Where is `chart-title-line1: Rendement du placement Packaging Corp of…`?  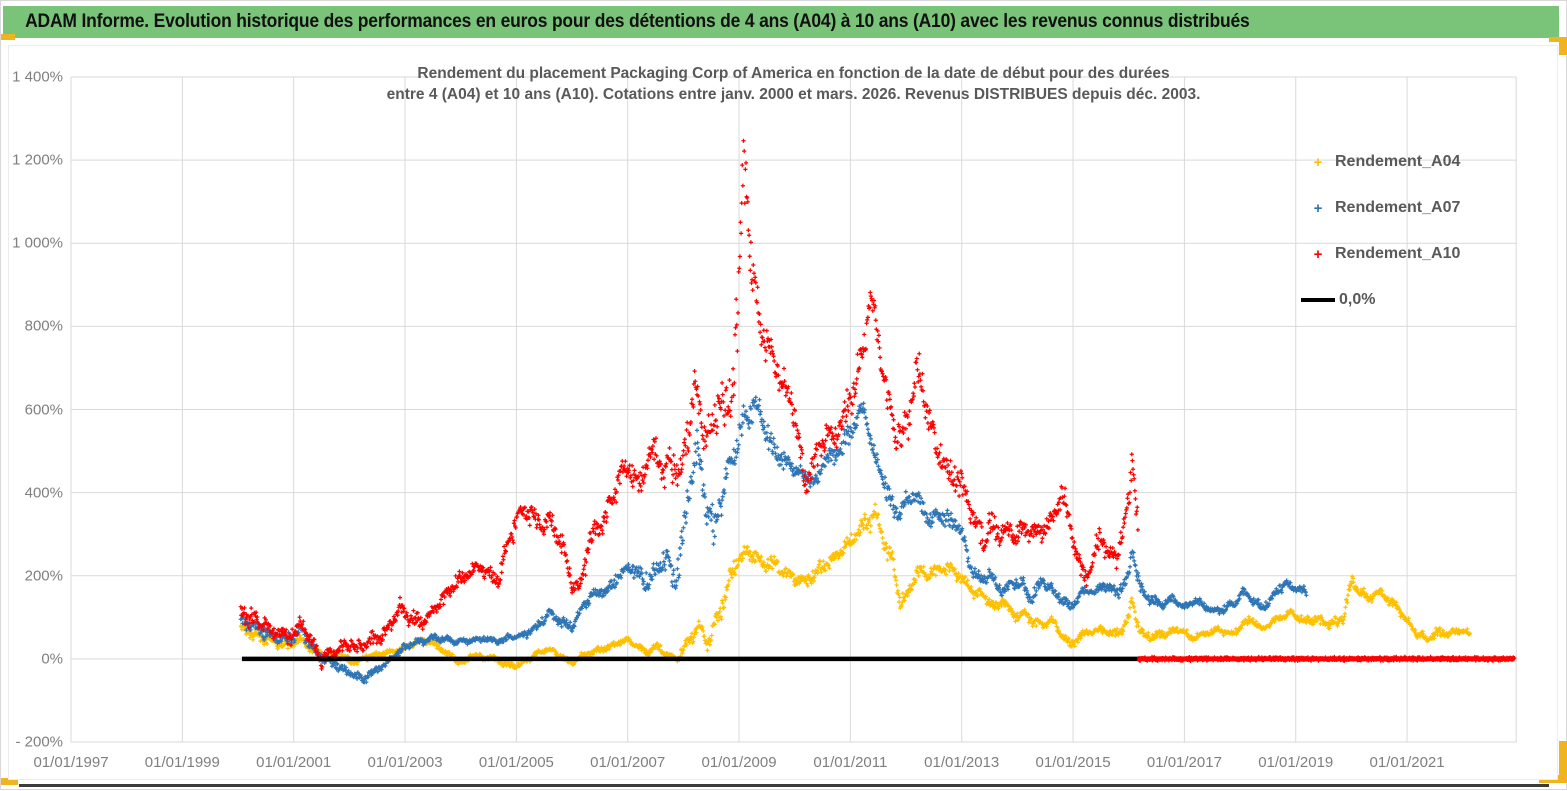
chart-title-line1: Rendement du placement Packaging Corp of… is located at coordinates (793, 73).